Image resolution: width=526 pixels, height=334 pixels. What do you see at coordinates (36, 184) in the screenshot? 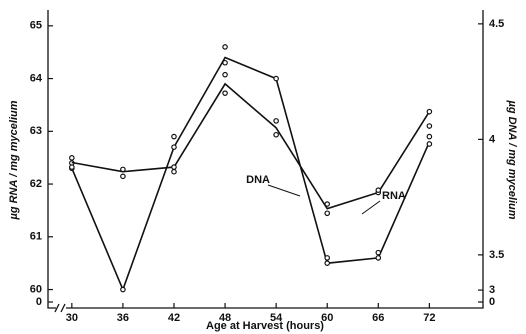
I see `y-tick-label: 62` at bounding box center [36, 184].